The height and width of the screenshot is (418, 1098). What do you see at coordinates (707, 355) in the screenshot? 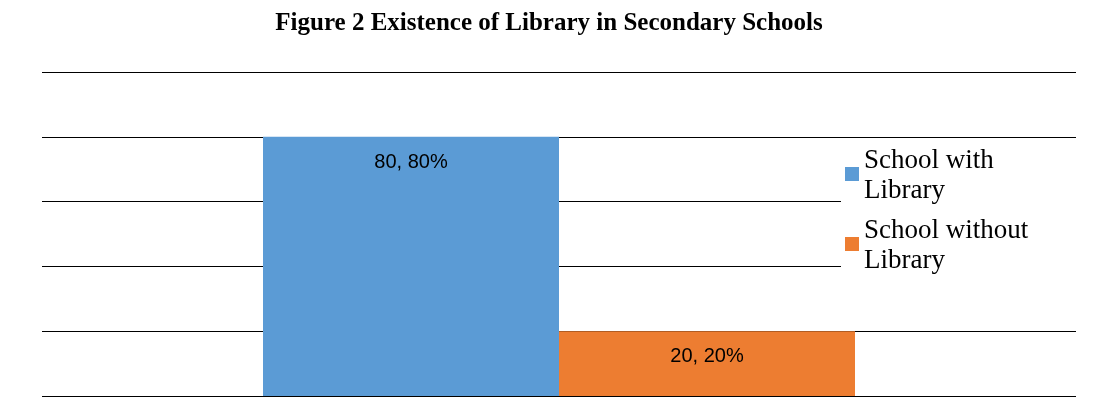
I see `data-label: 20, 20%` at bounding box center [707, 355].